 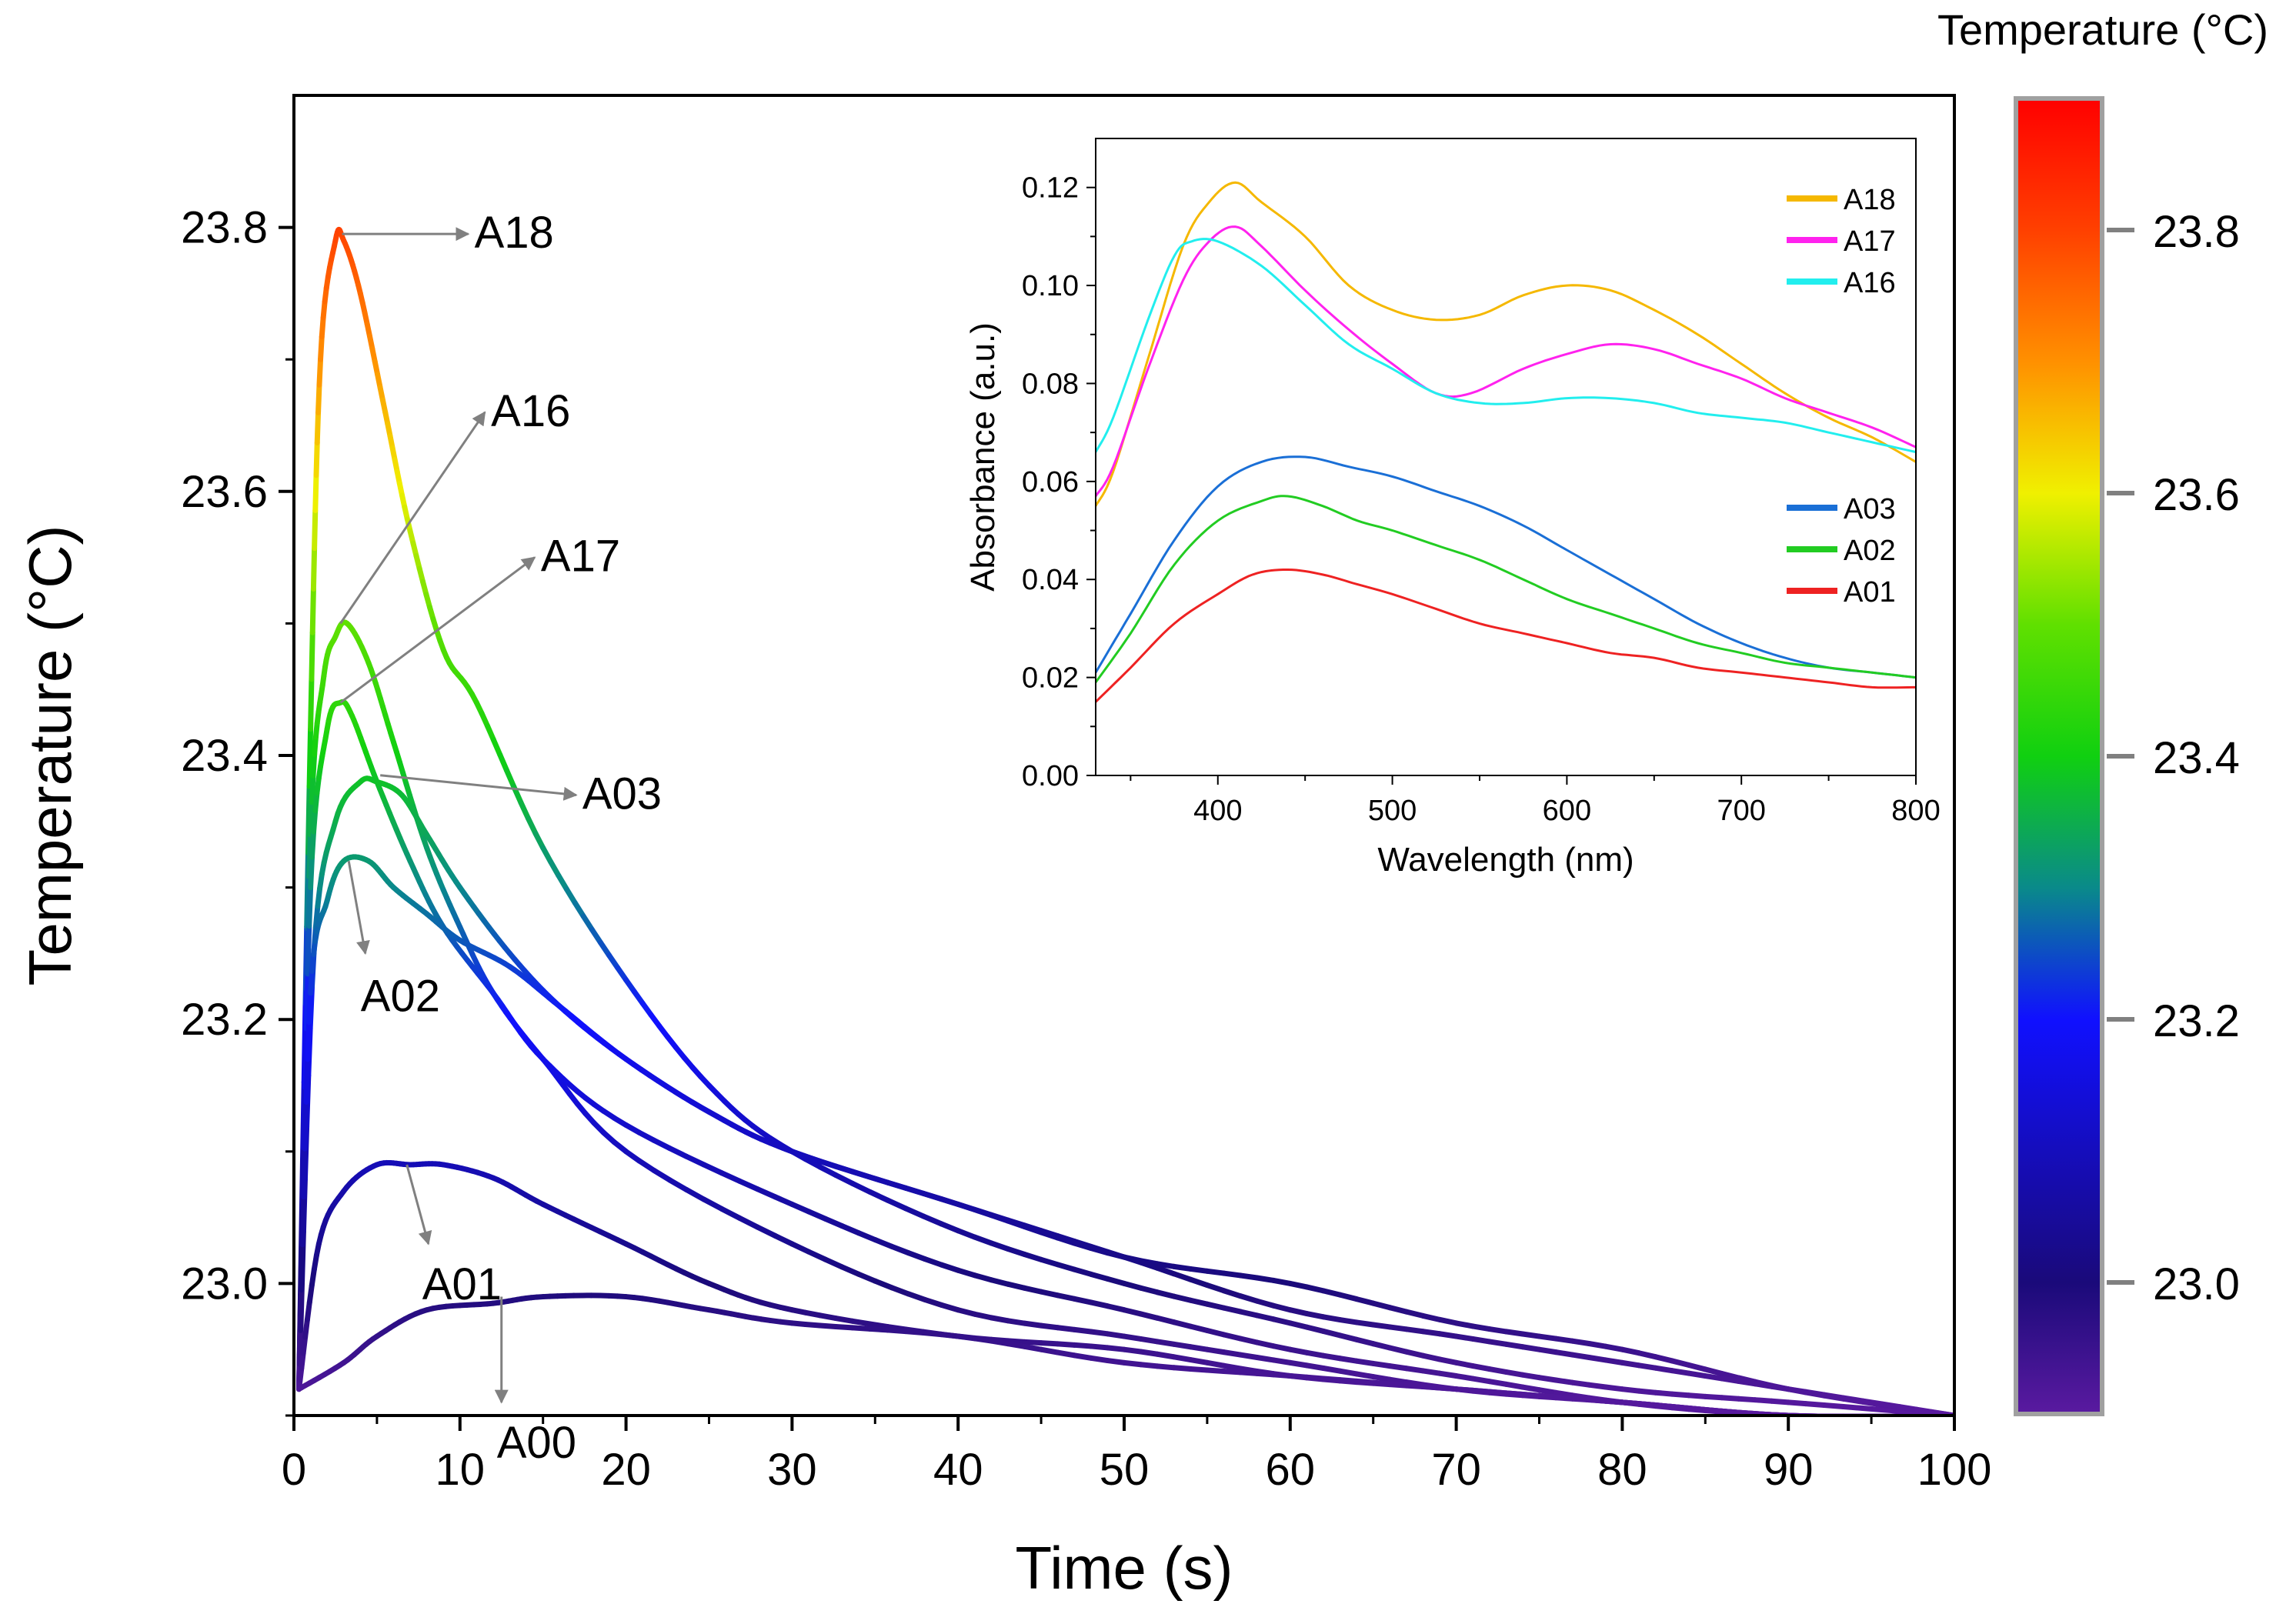 What do you see at coordinates (1506, 346) in the screenshot?
I see `inset-series-a16` at bounding box center [1506, 346].